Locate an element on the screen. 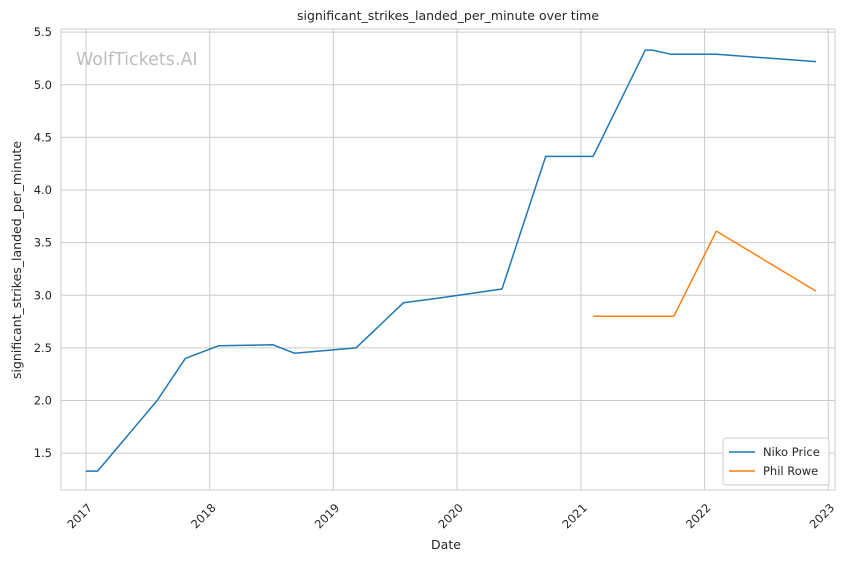 Image resolution: width=844 pixels, height=561 pixels. y-tick-labels: 1.5 2.0 2.5 3.0 3.5 4.0 4.5 5.0 5.5 is located at coordinates (43, 242).